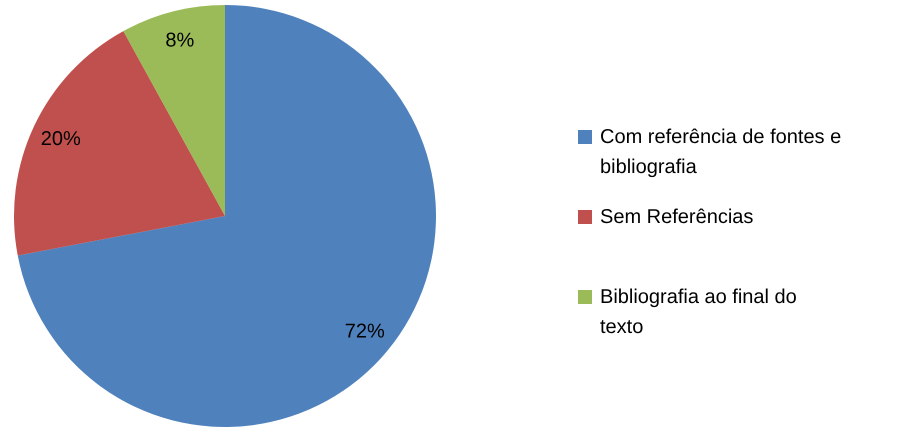 This screenshot has height=427, width=912. Describe the element at coordinates (365, 331) in the screenshot. I see `data-label: 72%` at that location.